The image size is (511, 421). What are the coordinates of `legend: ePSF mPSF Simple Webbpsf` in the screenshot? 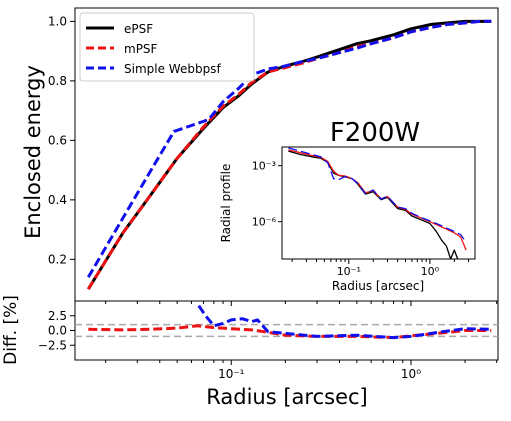 It's located at (167, 47).